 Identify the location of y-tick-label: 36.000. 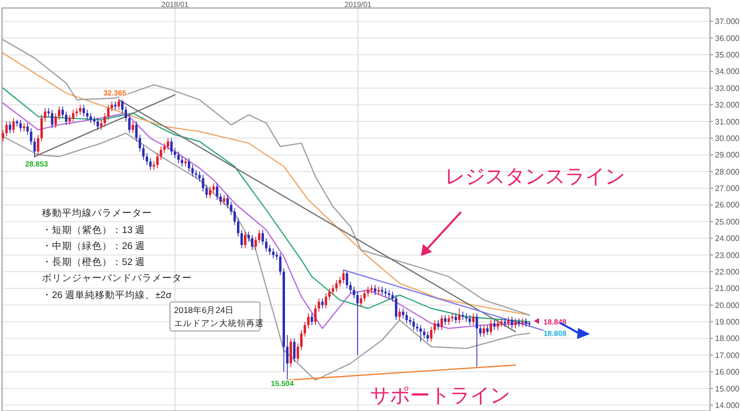
(727, 38).